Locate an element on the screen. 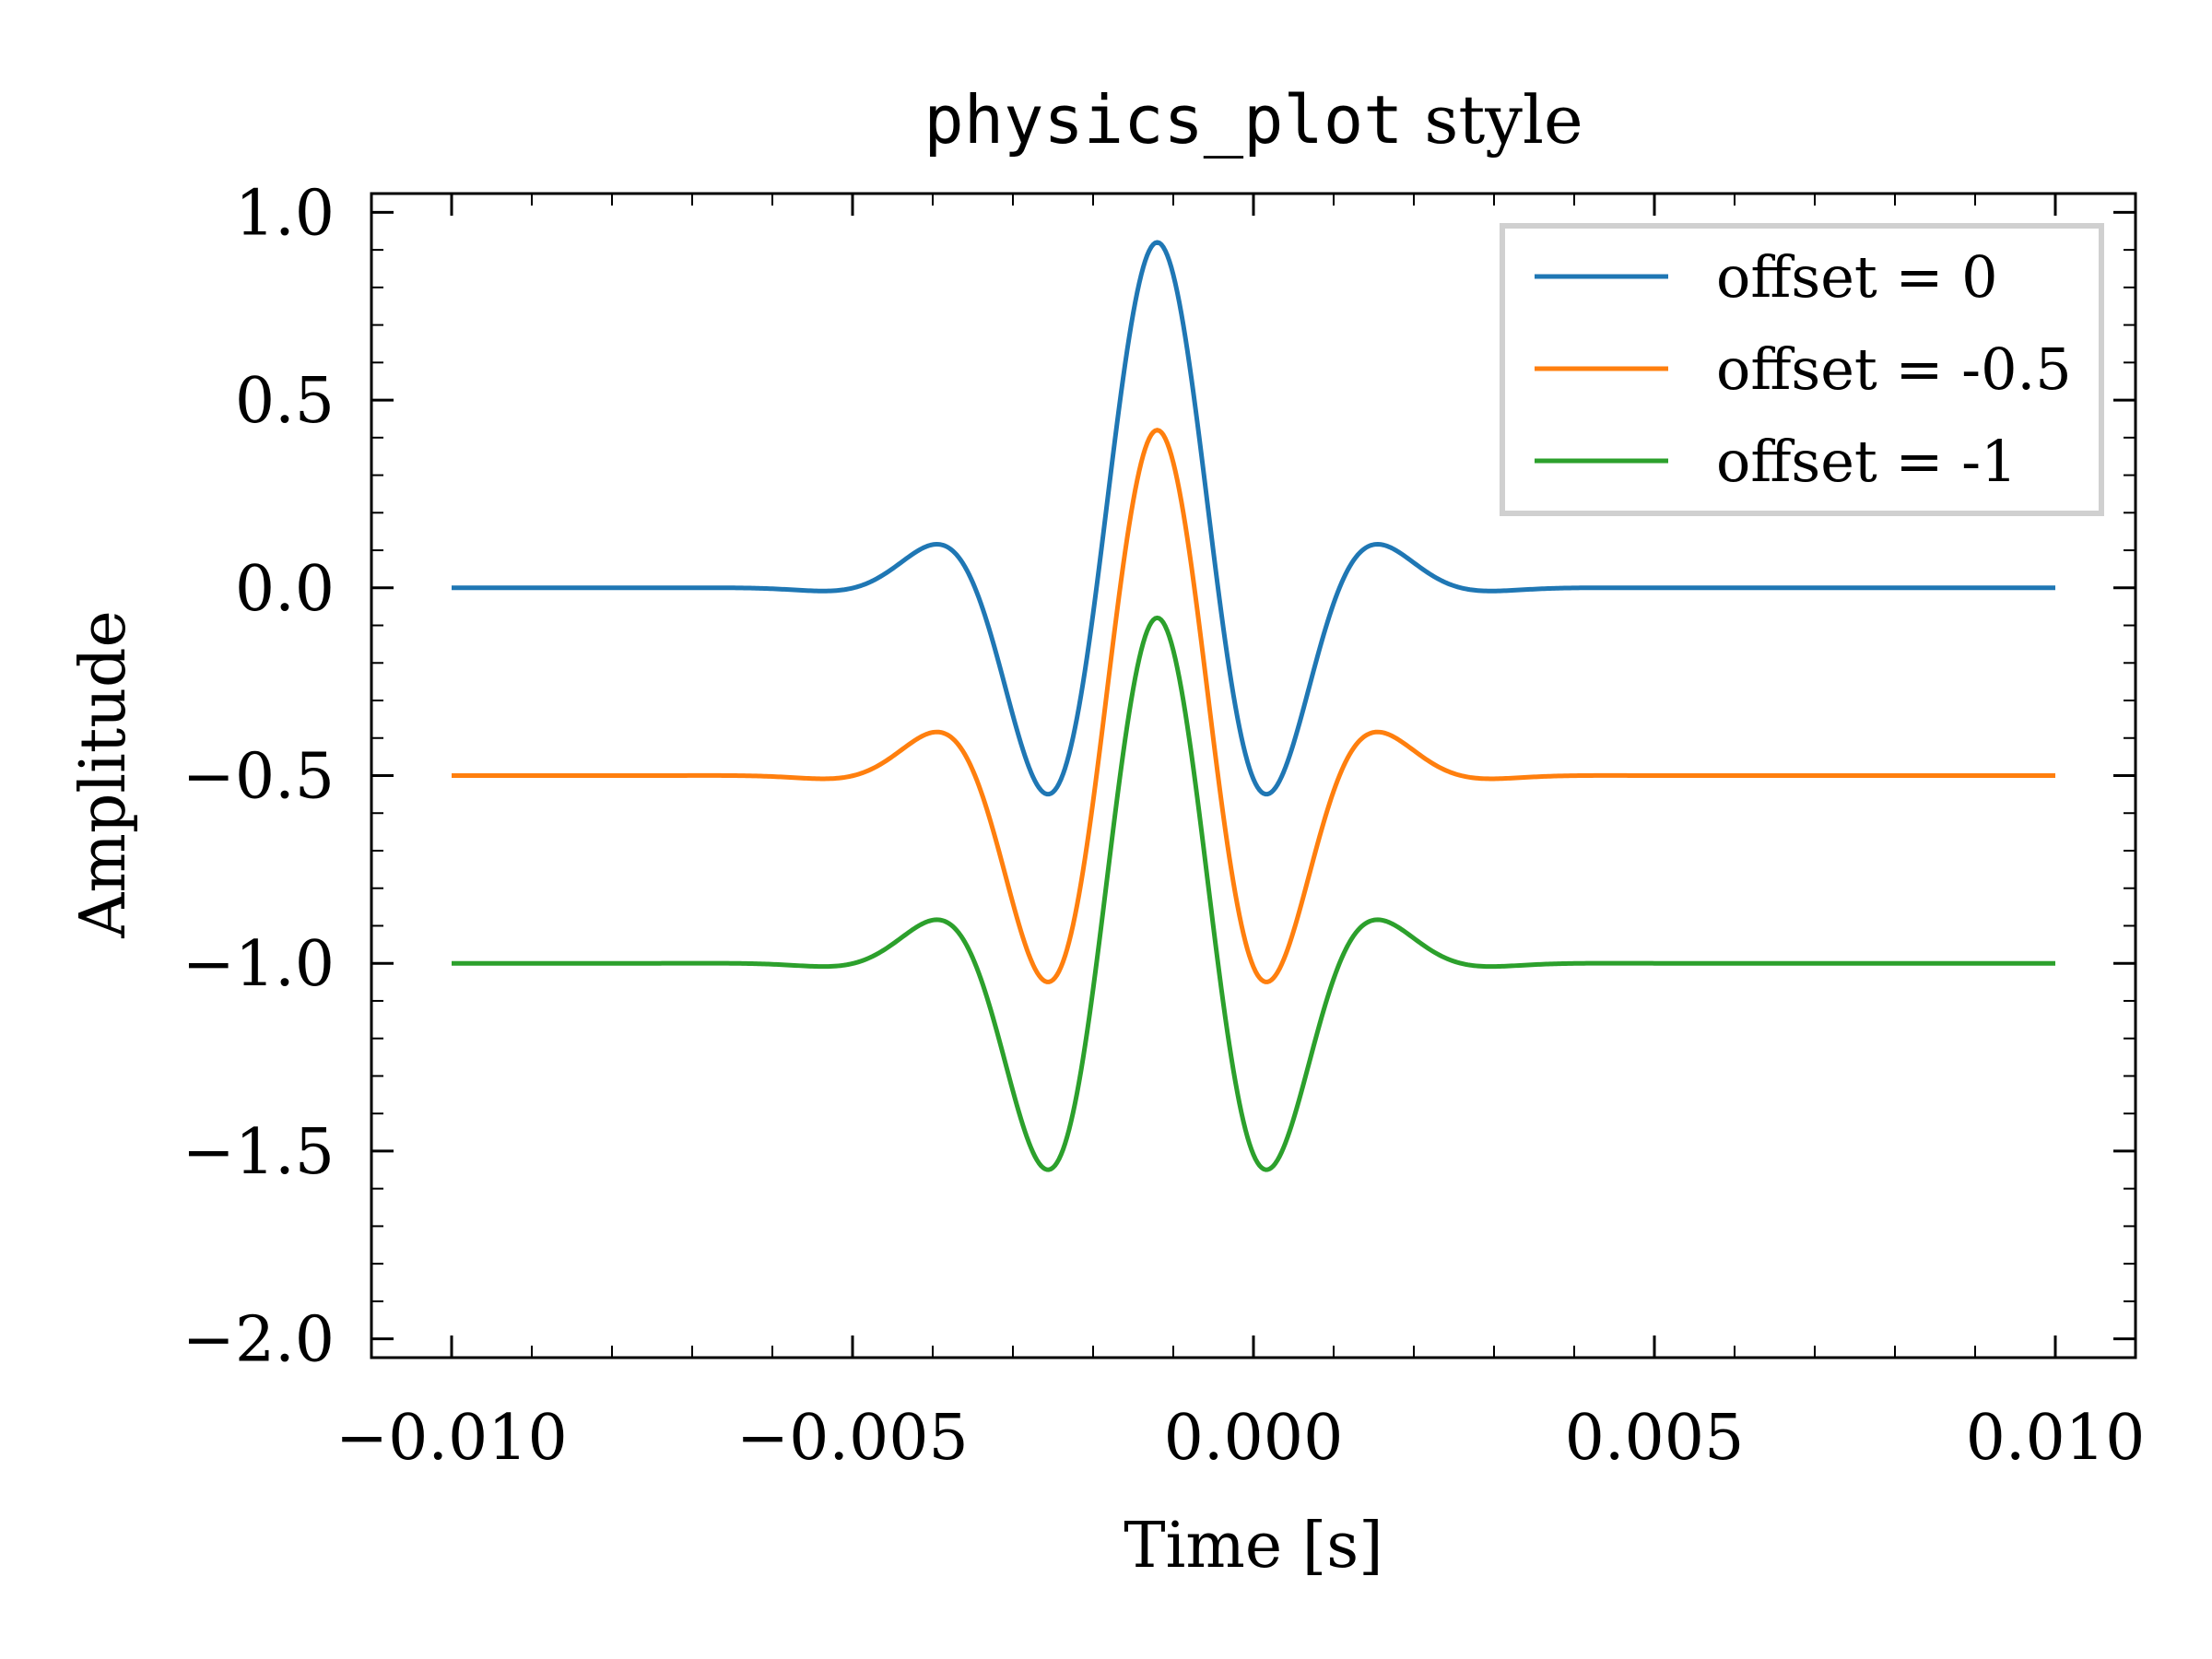 The height and width of the screenshot is (1659, 2212). y-tick-labels: 1.0 0.5 0.0 −0.5 −1.0 −1.5 −2.0 is located at coordinates (258, 776).